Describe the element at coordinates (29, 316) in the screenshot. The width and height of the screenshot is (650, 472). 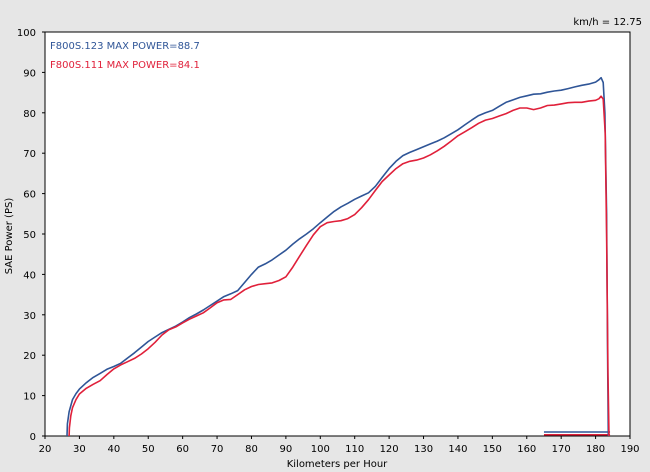
I see `y-tick-label: 30` at that location.